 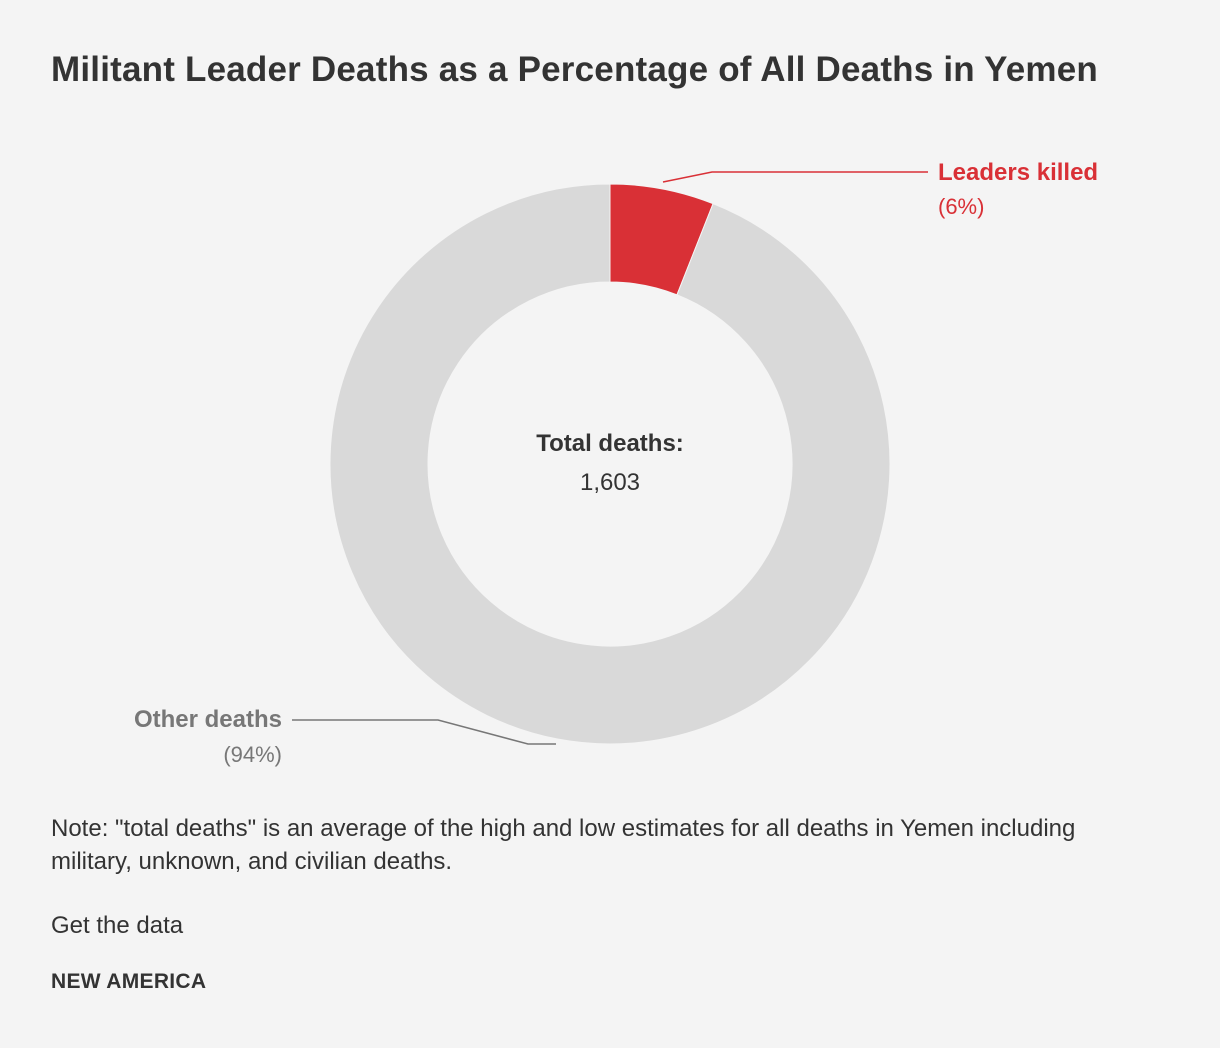 I want to click on get-data-link: Get the data, so click(x=117, y=925).